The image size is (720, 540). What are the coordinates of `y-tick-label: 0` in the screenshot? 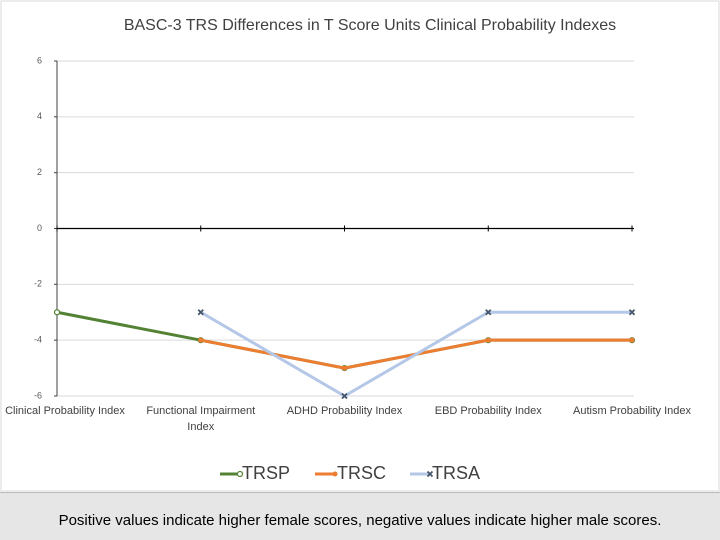 It's located at (39, 228).